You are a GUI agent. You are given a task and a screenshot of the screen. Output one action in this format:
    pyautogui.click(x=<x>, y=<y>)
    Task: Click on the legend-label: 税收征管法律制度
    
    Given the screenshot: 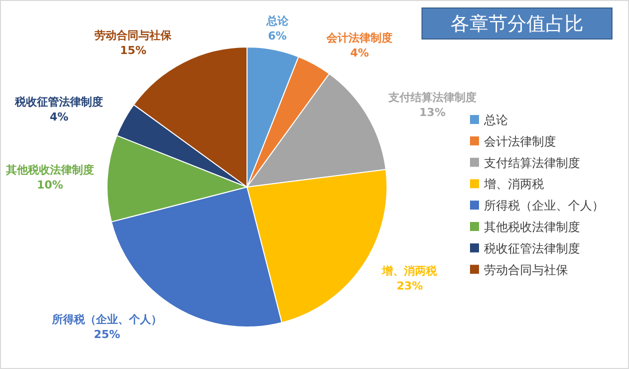 What is the action you would take?
    pyautogui.click(x=532, y=248)
    